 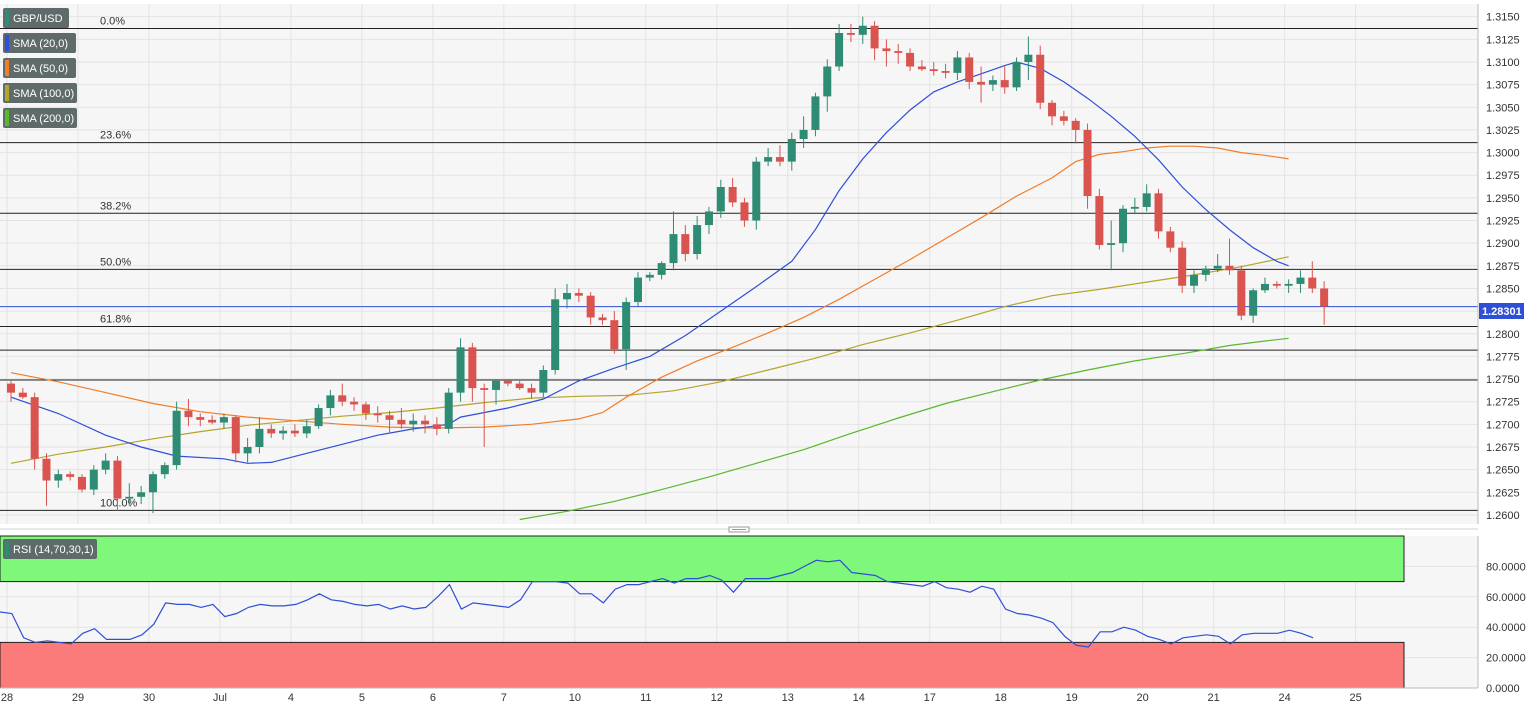 I want to click on legend-sma20: SMA (20,0), so click(x=39, y=43).